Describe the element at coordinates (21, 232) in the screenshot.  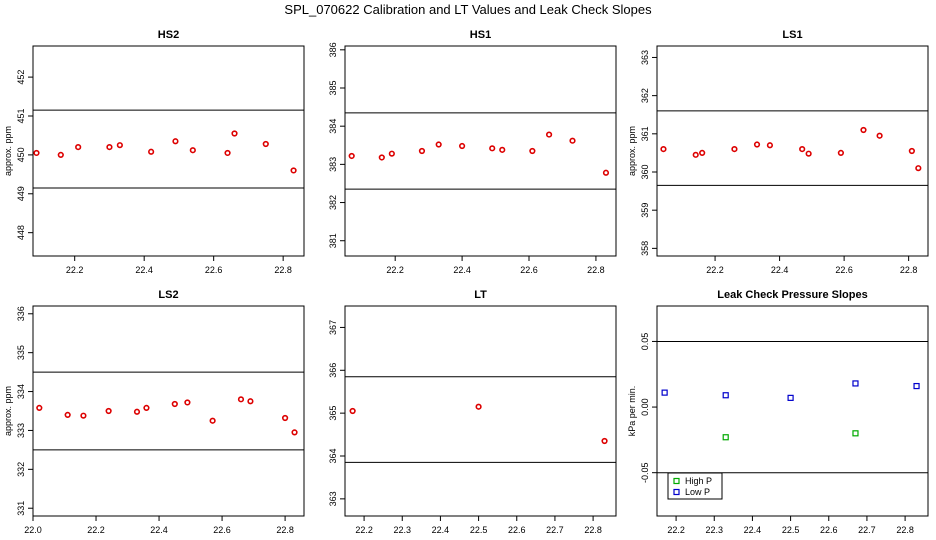
I see `y-tick-label: 448` at that location.